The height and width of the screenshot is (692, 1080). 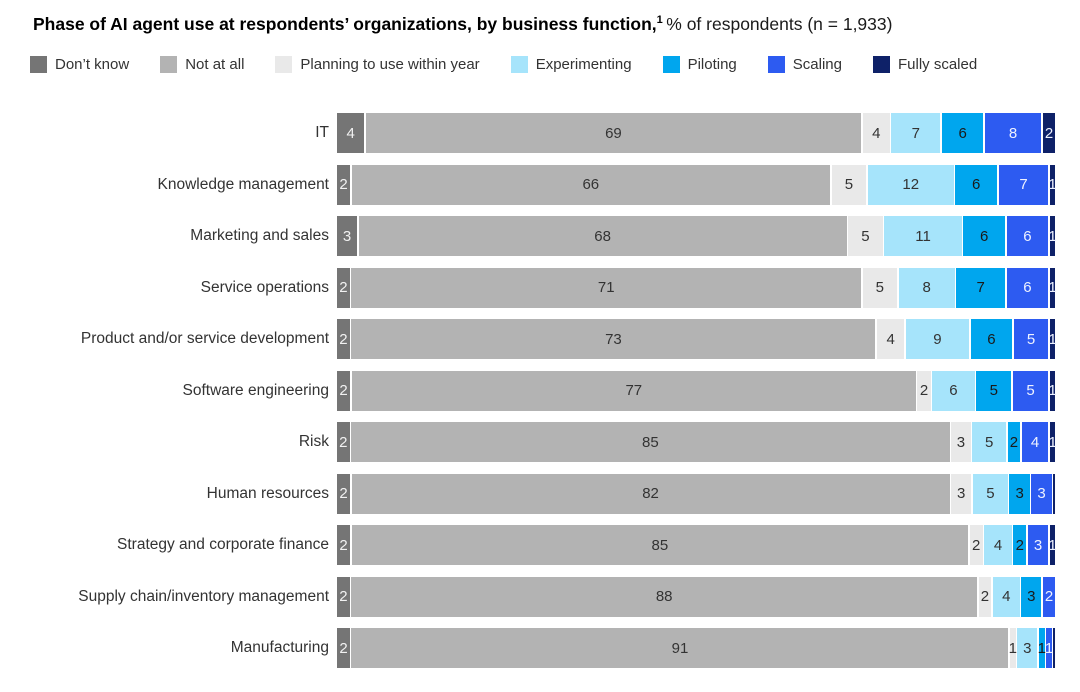 I want to click on legend-item-not-at-all: Not at all, so click(x=202, y=64).